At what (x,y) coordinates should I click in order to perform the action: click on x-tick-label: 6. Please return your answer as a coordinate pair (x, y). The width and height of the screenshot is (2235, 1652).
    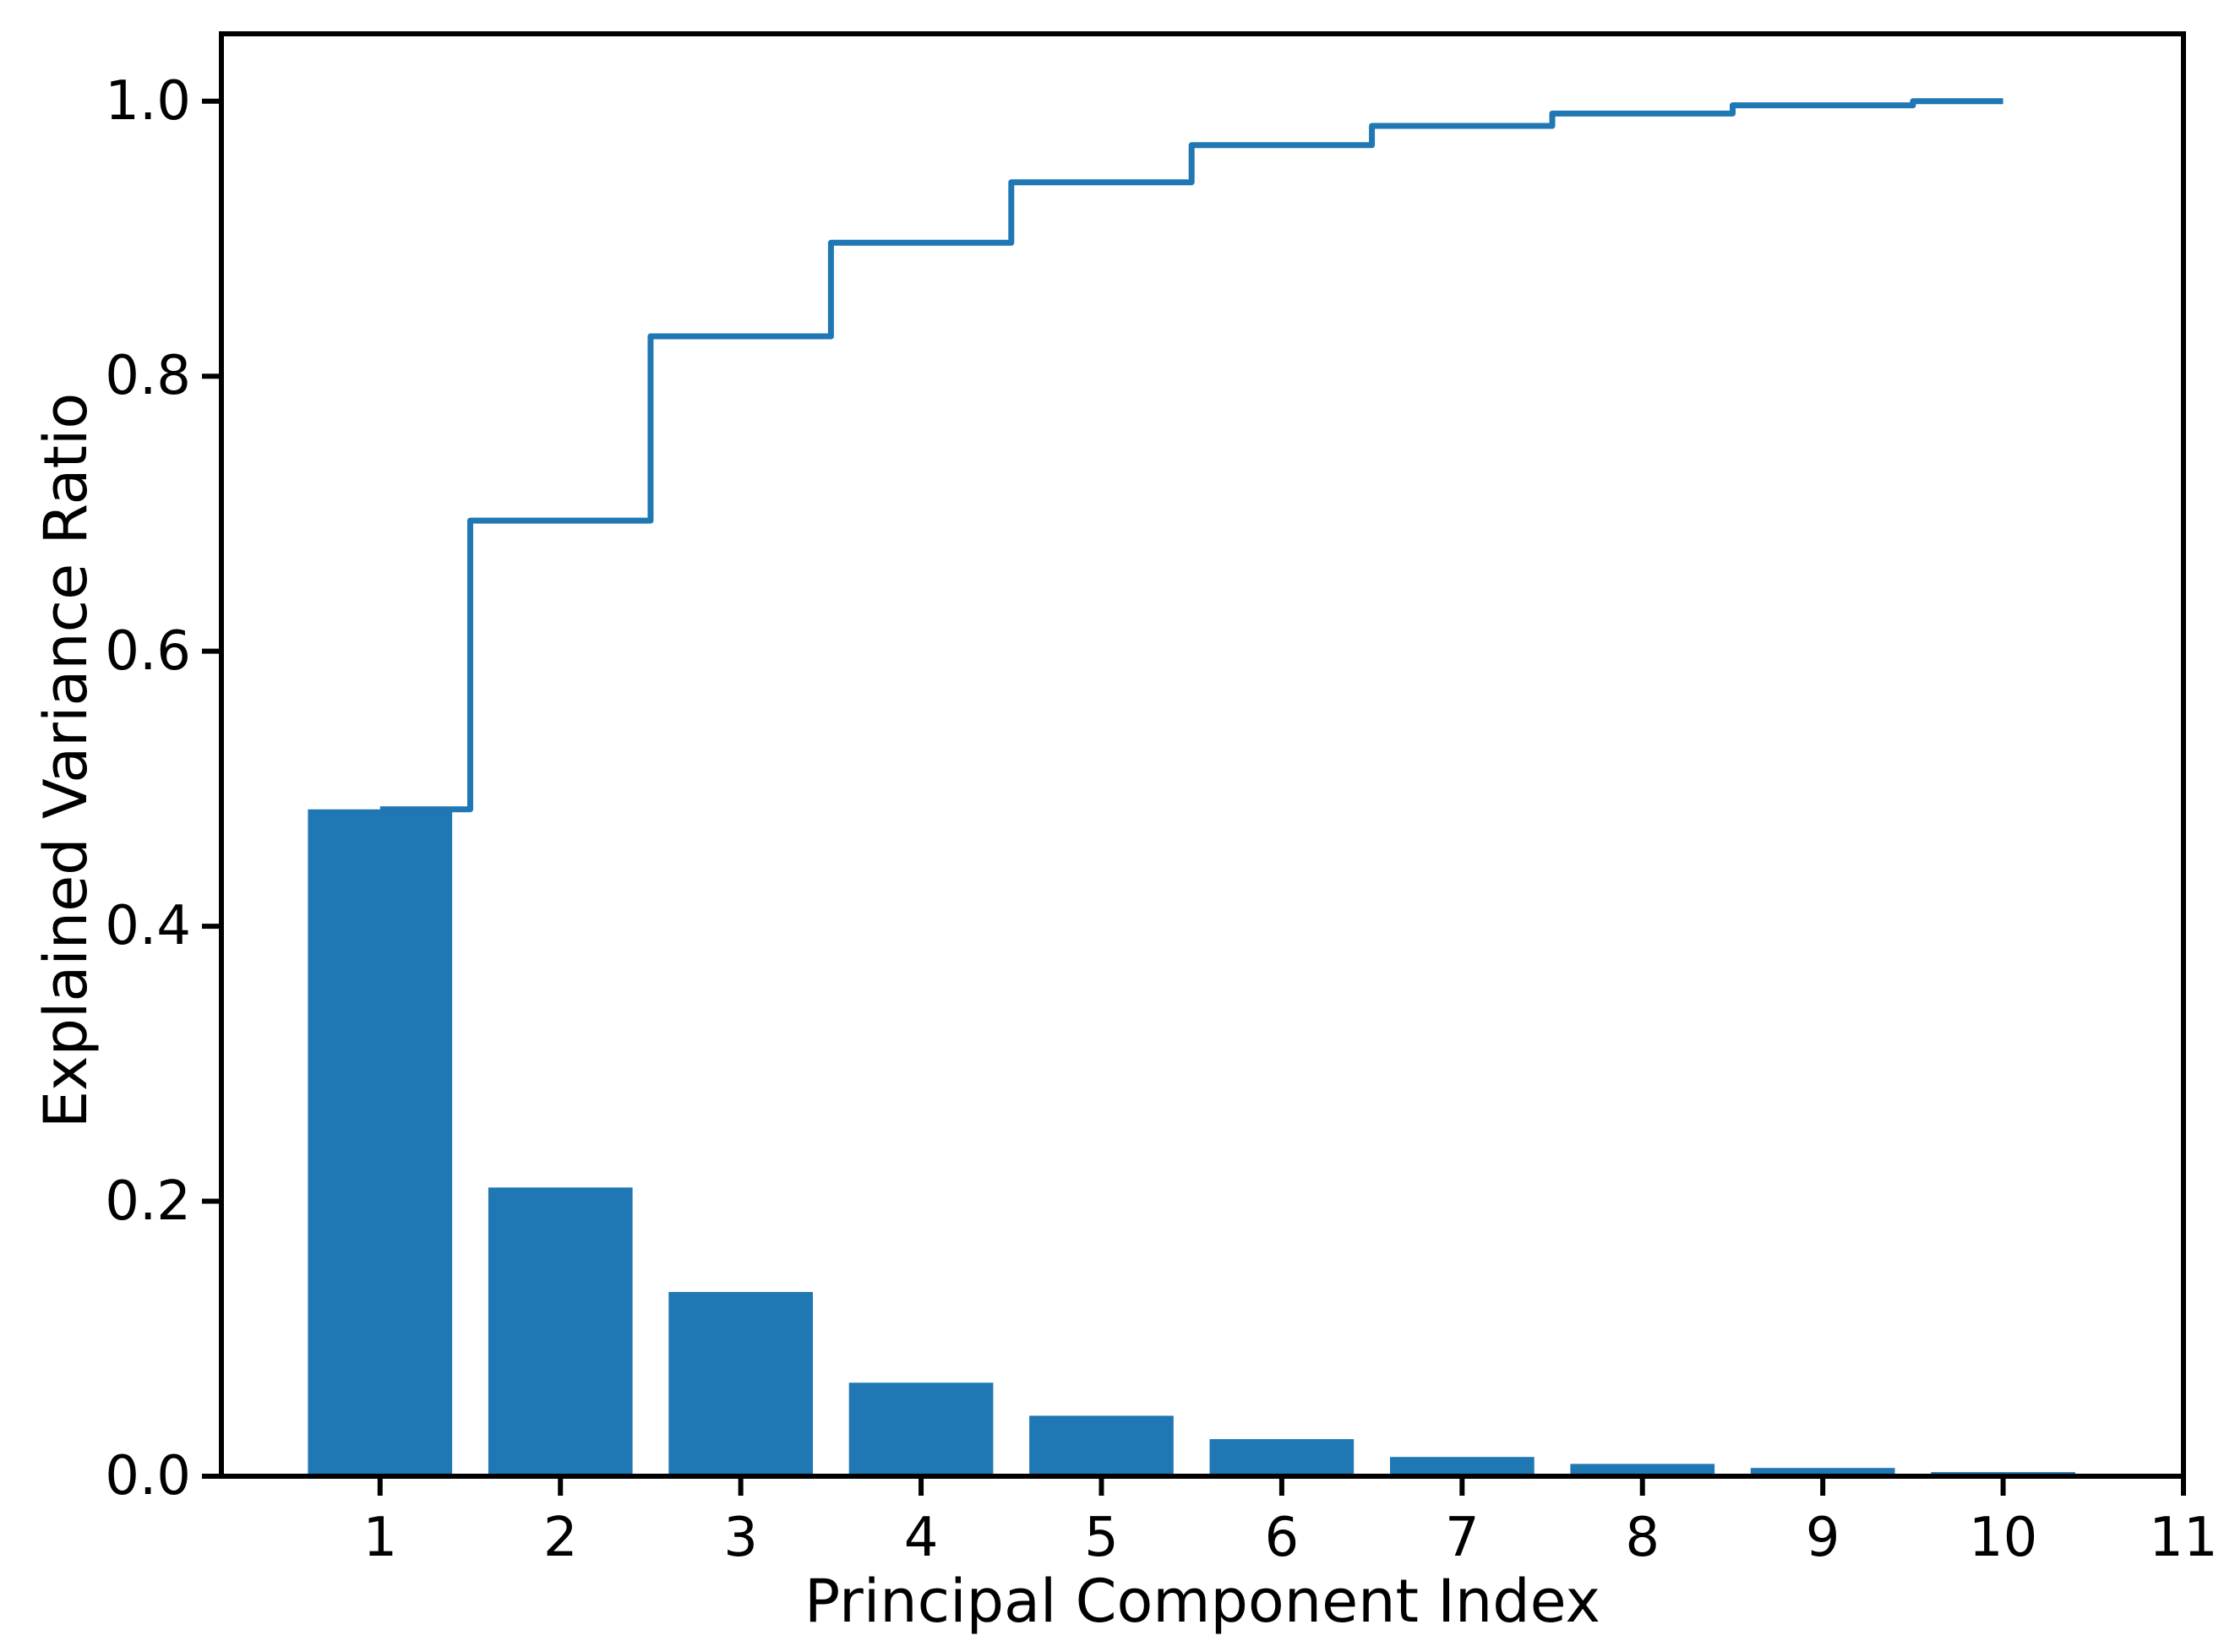
    Looking at the image, I should click on (1282, 1538).